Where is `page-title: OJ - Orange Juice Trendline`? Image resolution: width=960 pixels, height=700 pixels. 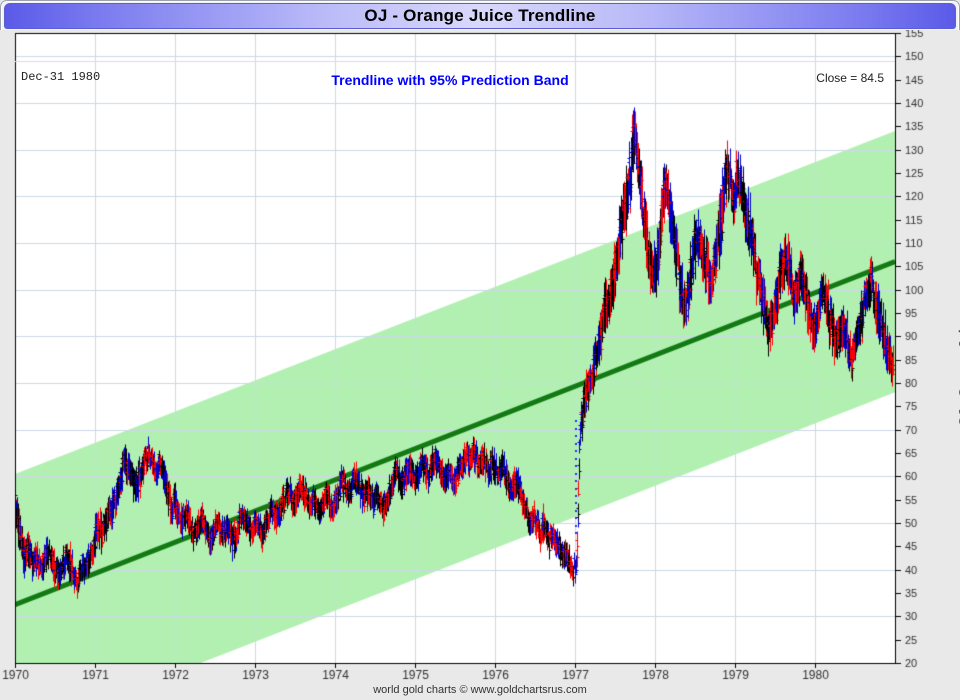
page-title: OJ - Orange Juice Trendline is located at coordinates (480, 15).